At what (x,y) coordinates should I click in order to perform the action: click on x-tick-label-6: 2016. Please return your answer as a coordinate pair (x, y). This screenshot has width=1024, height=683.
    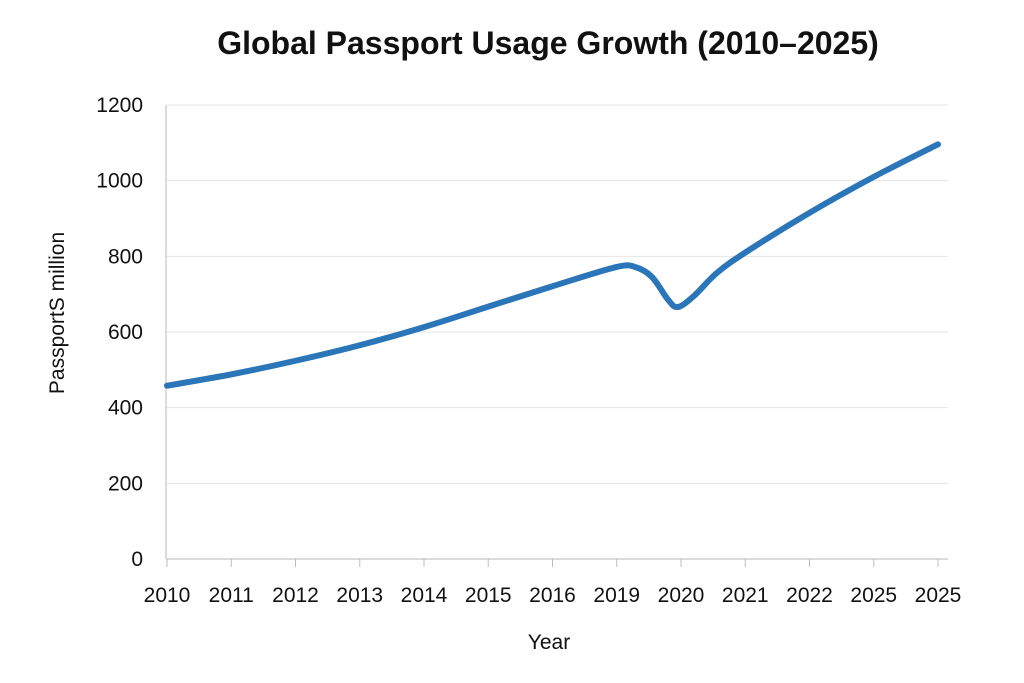
    Looking at the image, I should click on (552, 595).